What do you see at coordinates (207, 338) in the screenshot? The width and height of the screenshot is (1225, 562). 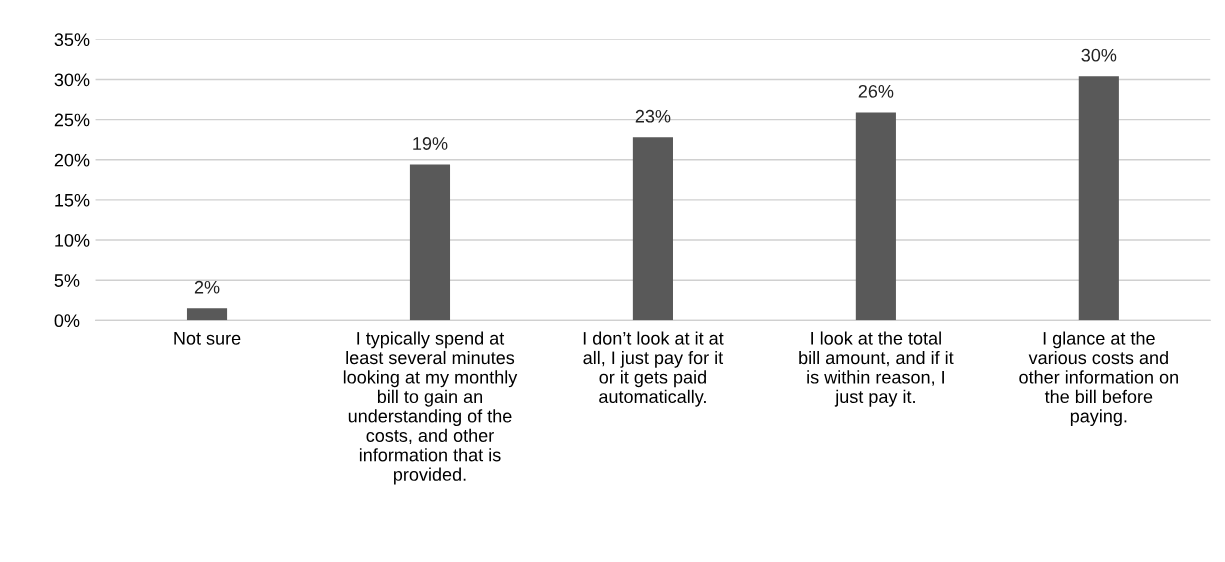 I see `x-tick-label: Not sure` at bounding box center [207, 338].